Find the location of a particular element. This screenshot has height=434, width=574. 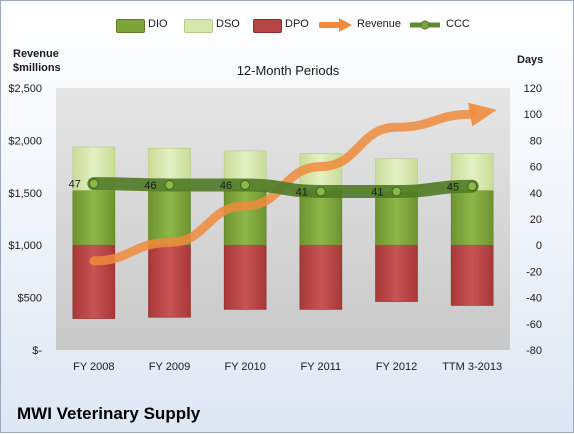

right-tick-label: 60 is located at coordinates (536, 168).